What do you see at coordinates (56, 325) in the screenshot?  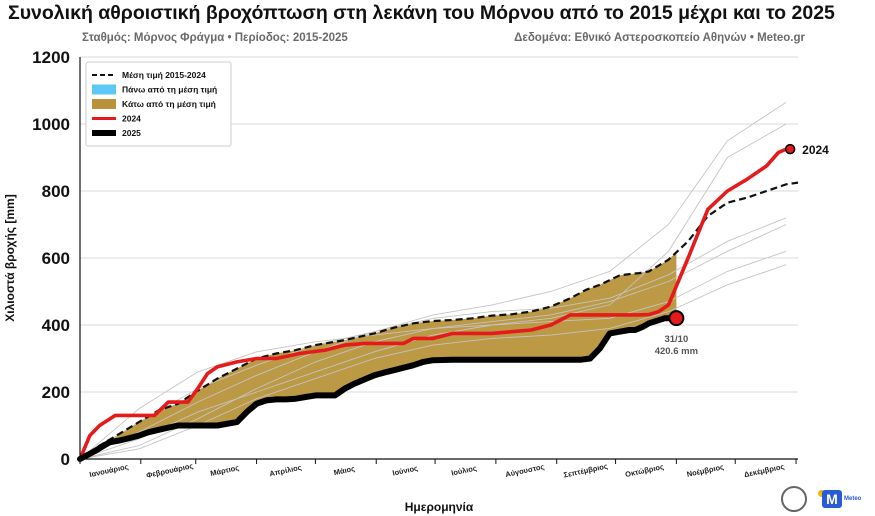 I see `y-tick-label-400: 400` at bounding box center [56, 325].